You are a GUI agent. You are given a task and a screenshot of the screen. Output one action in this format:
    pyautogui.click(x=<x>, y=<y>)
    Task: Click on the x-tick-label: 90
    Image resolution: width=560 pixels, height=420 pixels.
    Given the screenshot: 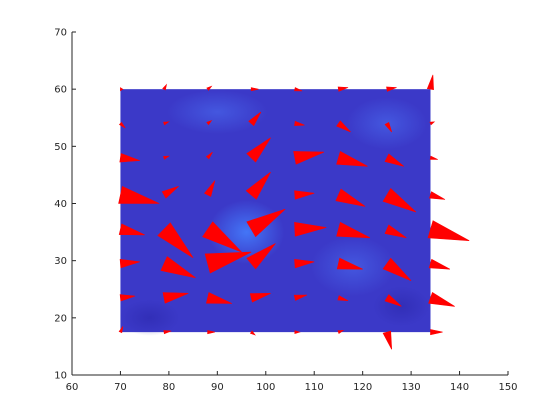 What is the action you would take?
    pyautogui.click(x=217, y=387)
    